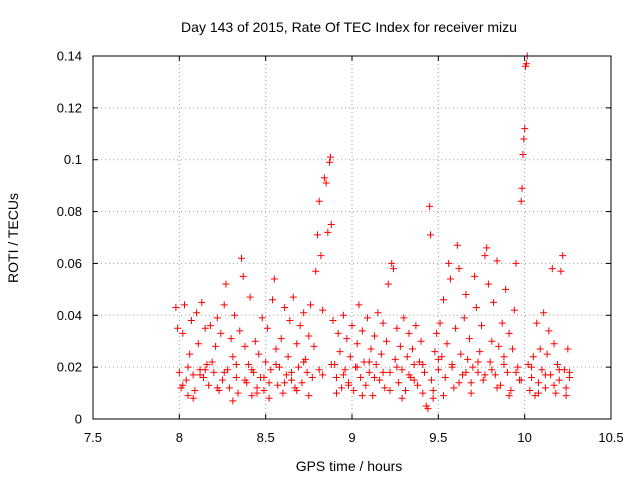 The image size is (640, 480). Describe the element at coordinates (69, 211) in the screenshot. I see `y-tick-label: 0.08` at that location.